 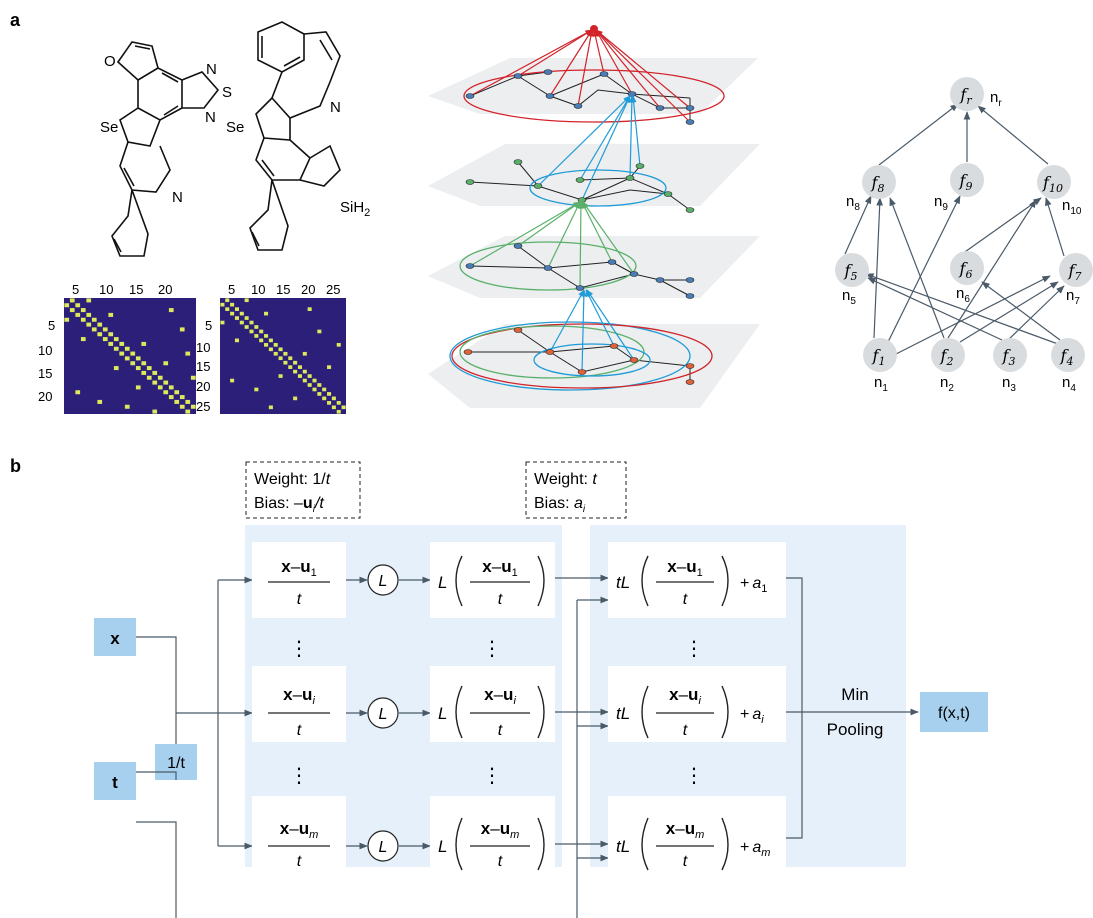 What do you see at coordinates (15, 466) in the screenshot?
I see `panel-b-label: b` at bounding box center [15, 466].